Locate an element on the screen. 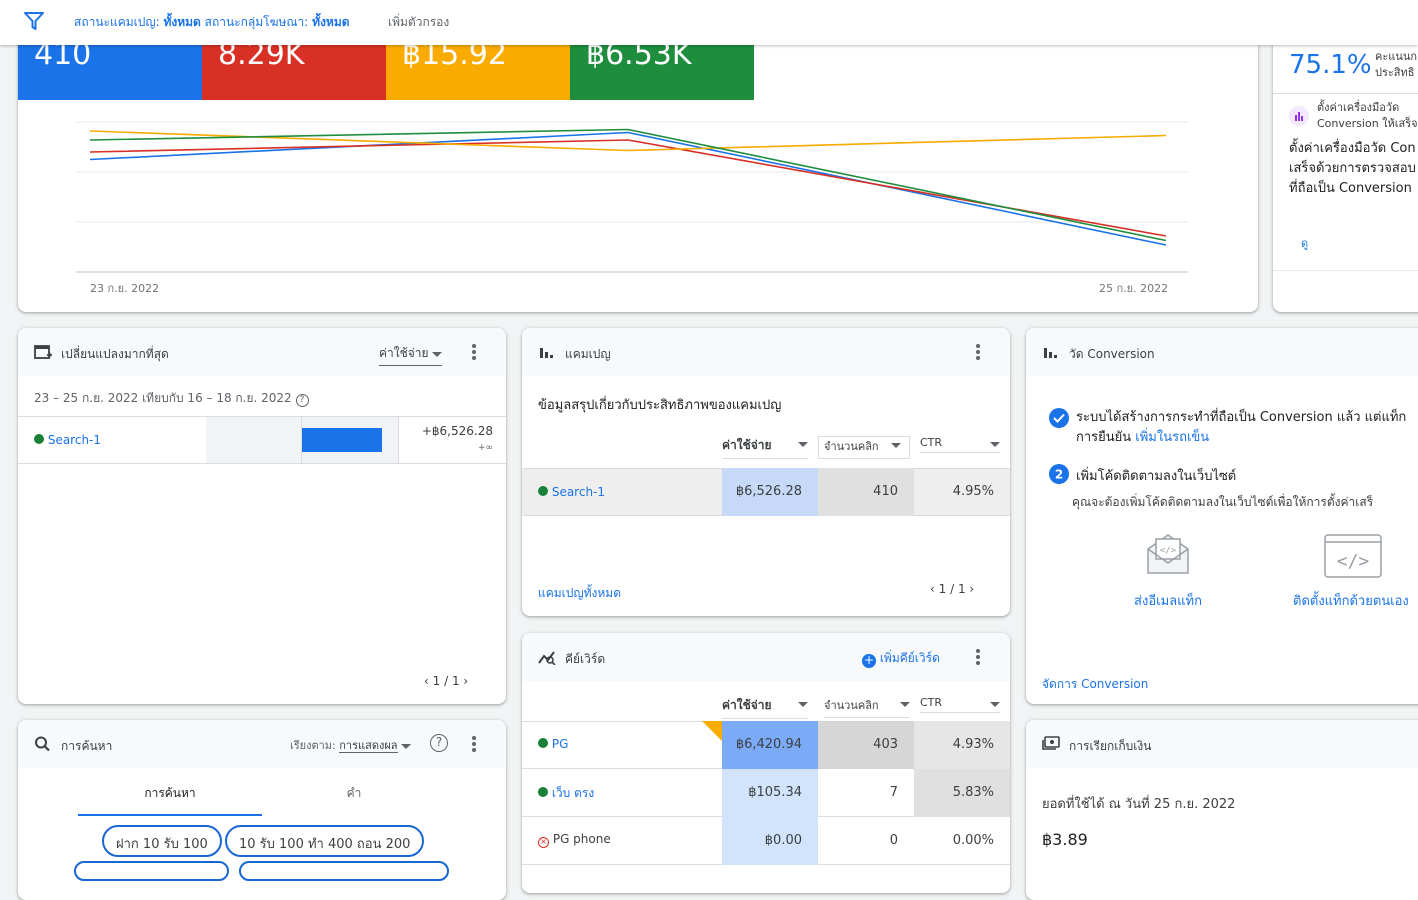  title-line: ตั้งค่าเครื่องมือวัด is located at coordinates (1358, 107).